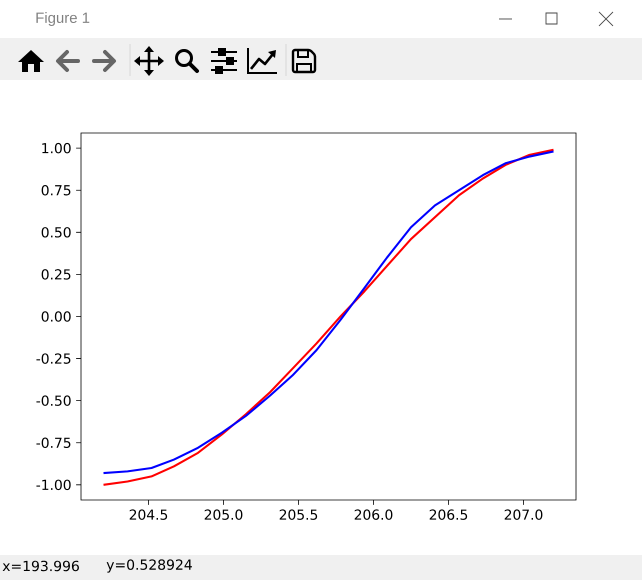  What do you see at coordinates (56, 232) in the screenshot?
I see `y-tick-label: 0.50` at bounding box center [56, 232].